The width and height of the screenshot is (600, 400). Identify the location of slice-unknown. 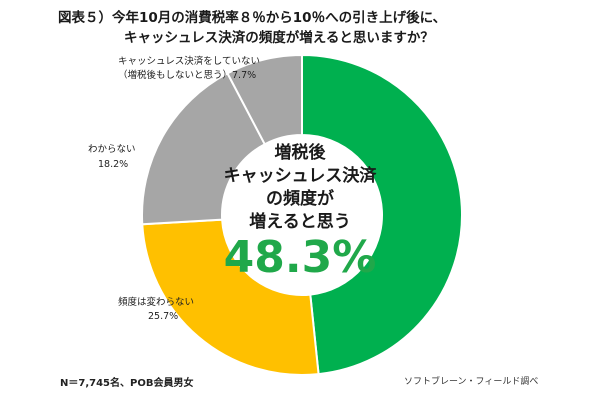
(204, 149).